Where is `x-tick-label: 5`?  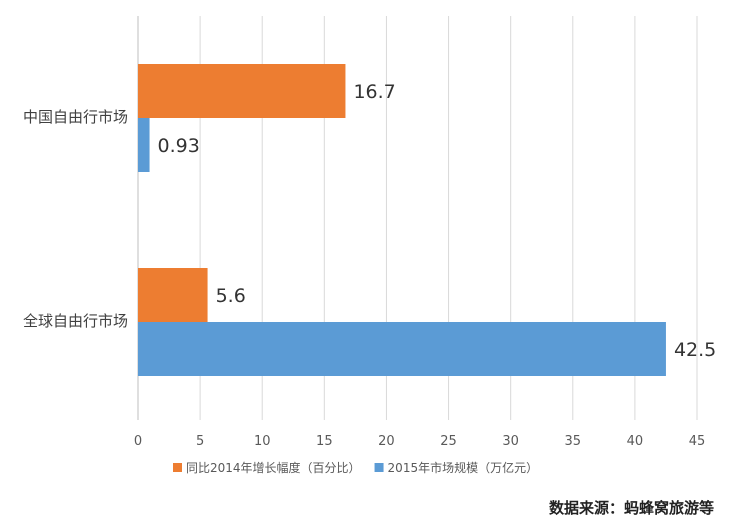
x-tick-label: 5 is located at coordinates (200, 441).